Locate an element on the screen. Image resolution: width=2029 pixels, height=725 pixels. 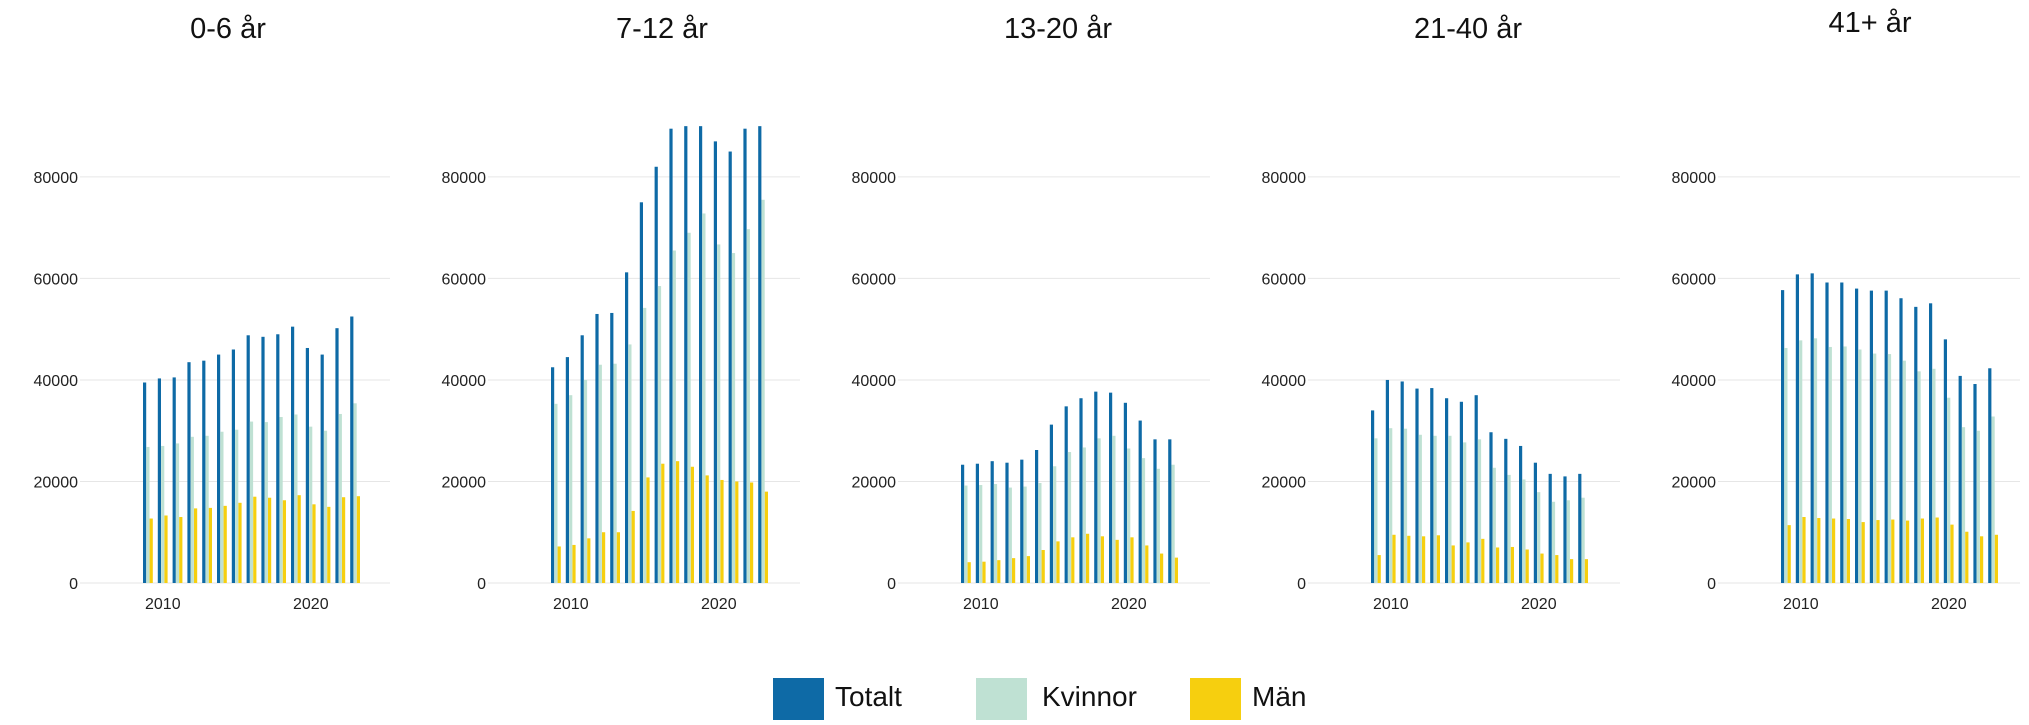
legend: Totalt Kvinnor Män is located at coordinates (1039, 699).